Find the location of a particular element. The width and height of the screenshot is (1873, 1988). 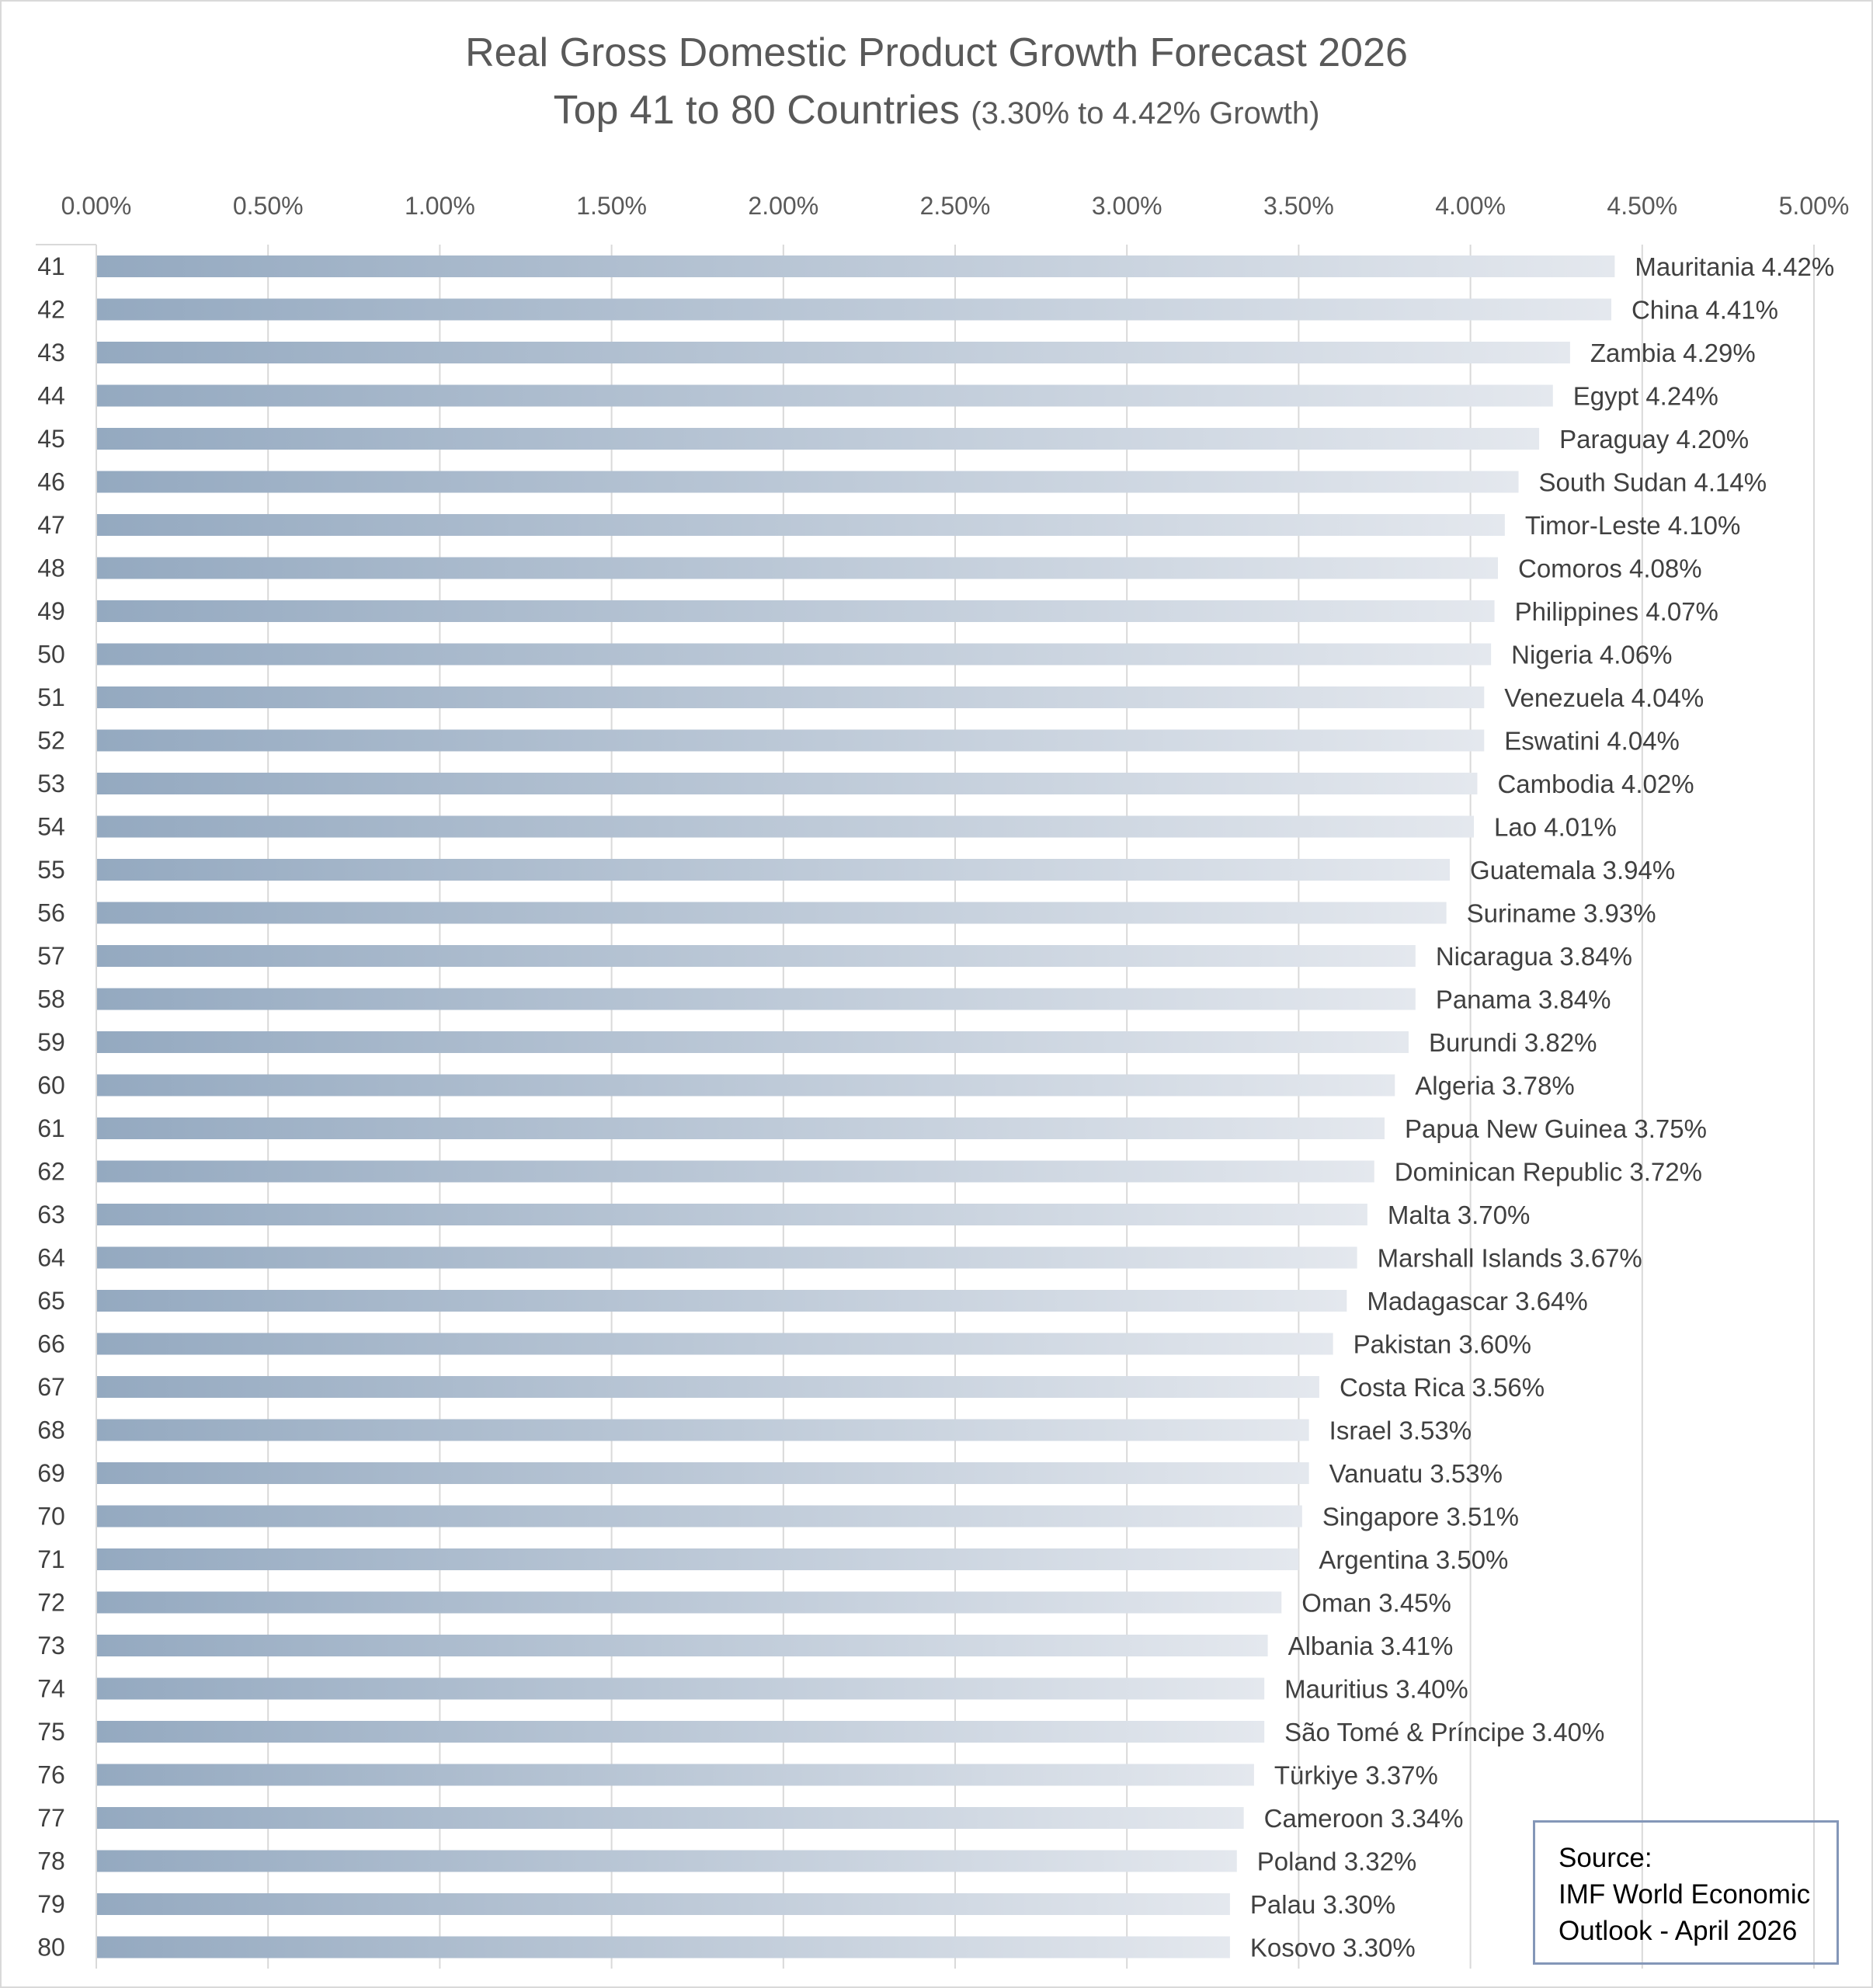

data-label: Algeria 3.78% is located at coordinates (1494, 1086).